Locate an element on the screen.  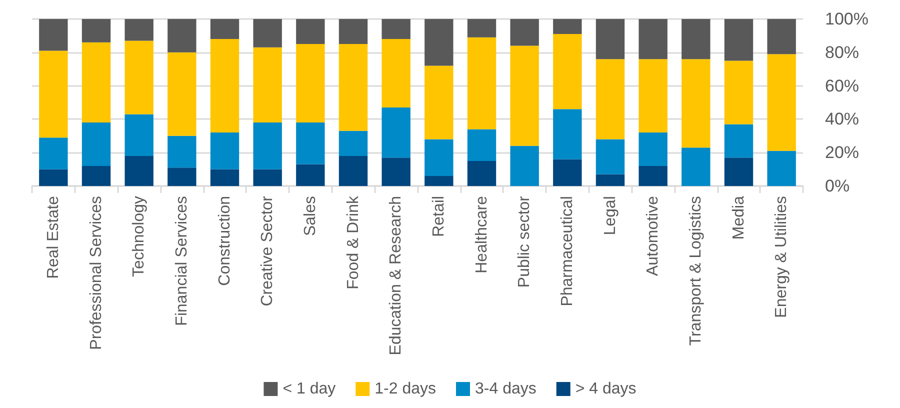
x-tick-label: Healthcare is located at coordinates (481, 235).